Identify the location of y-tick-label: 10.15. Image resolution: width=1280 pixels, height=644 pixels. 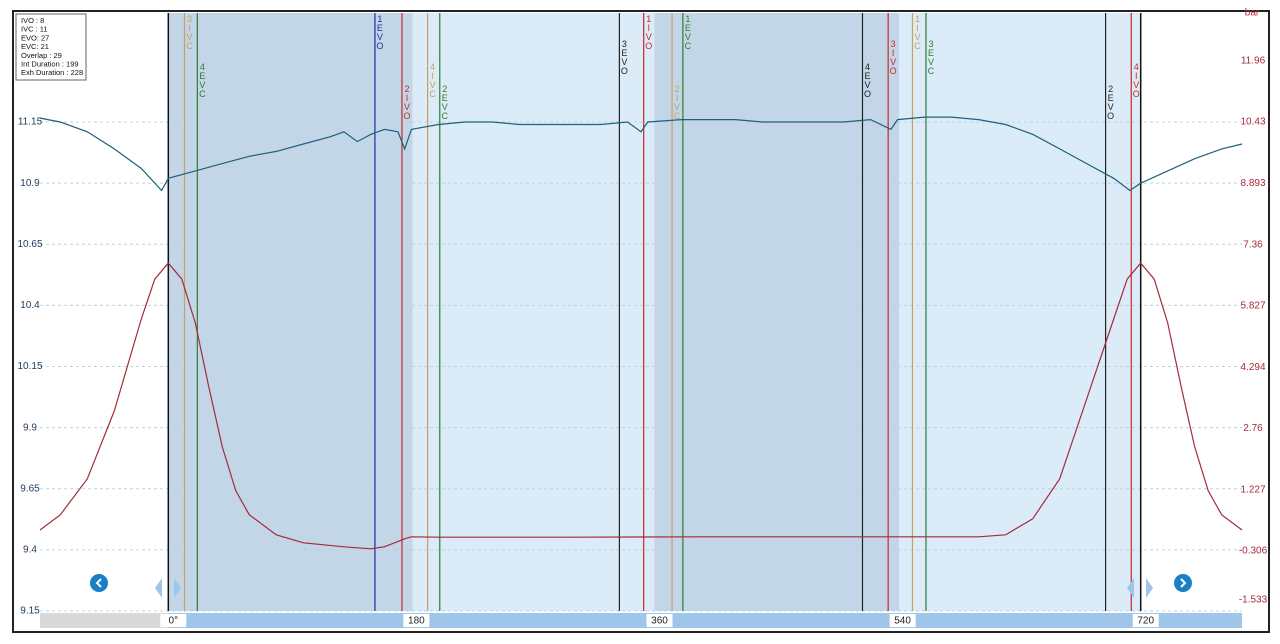
(29, 366).